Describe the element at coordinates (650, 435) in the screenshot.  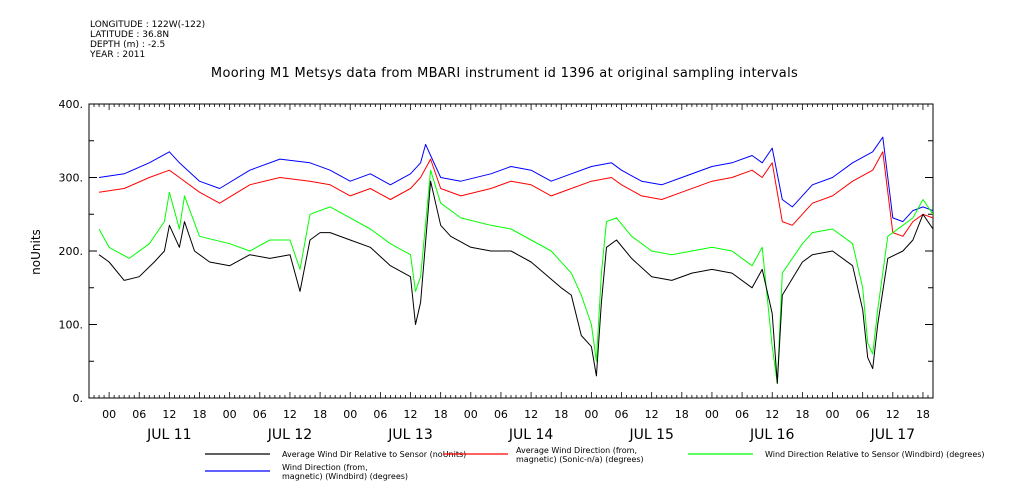
I see `x-day-label: JUL 15` at that location.